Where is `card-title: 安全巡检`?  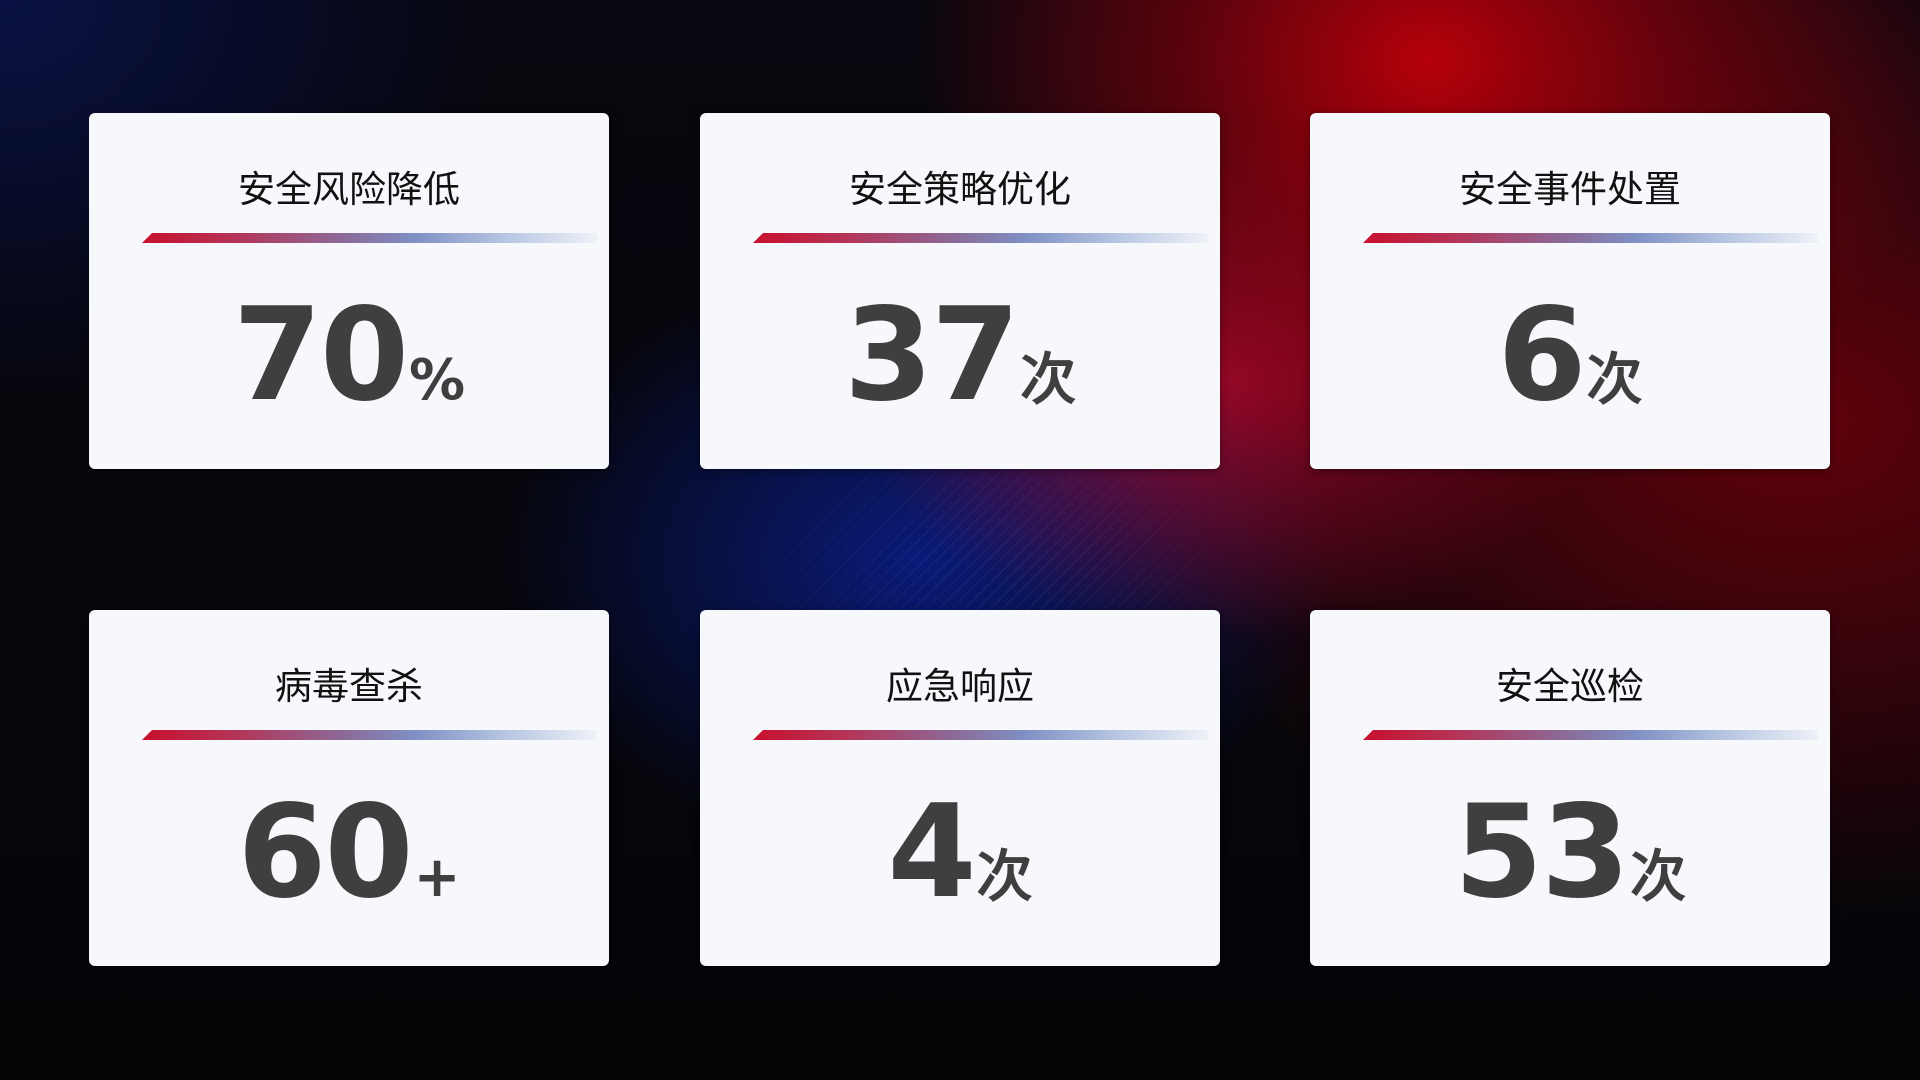 card-title: 安全巡检 is located at coordinates (1570, 686).